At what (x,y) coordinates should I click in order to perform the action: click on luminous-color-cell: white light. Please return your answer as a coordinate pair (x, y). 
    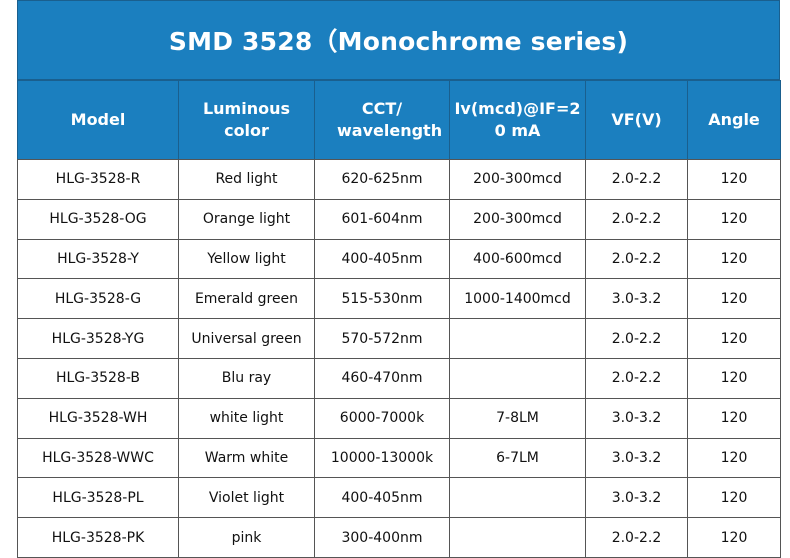
    Looking at the image, I should click on (246, 418).